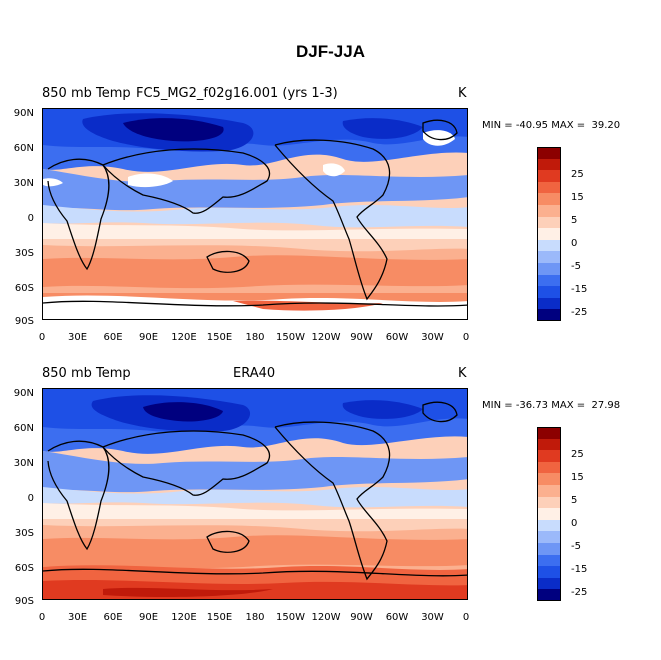 The image size is (661, 660). I want to click on min-max-text: MIN = -40.95 MAX = 39.20, so click(551, 125).